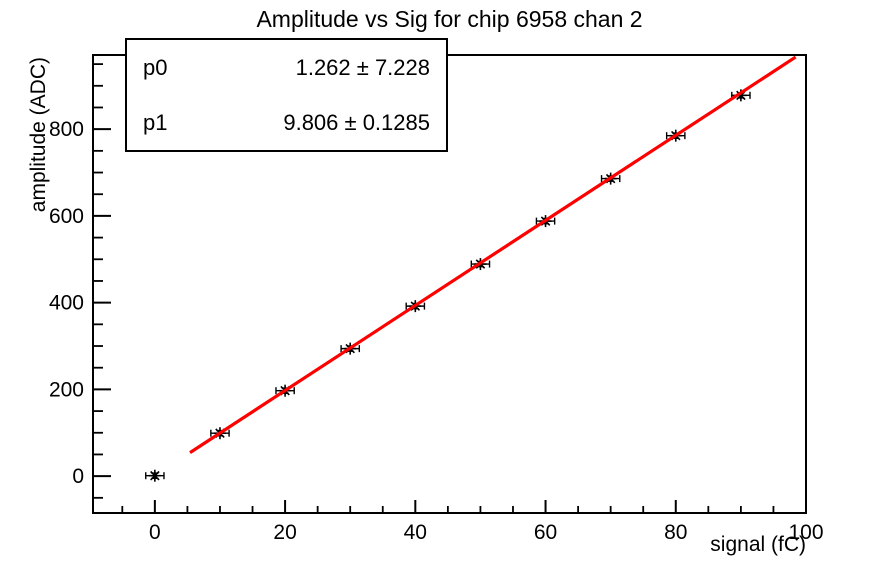 This screenshot has width=896, height=572. What do you see at coordinates (66, 303) in the screenshot?
I see `y-tick-label: 400` at bounding box center [66, 303].